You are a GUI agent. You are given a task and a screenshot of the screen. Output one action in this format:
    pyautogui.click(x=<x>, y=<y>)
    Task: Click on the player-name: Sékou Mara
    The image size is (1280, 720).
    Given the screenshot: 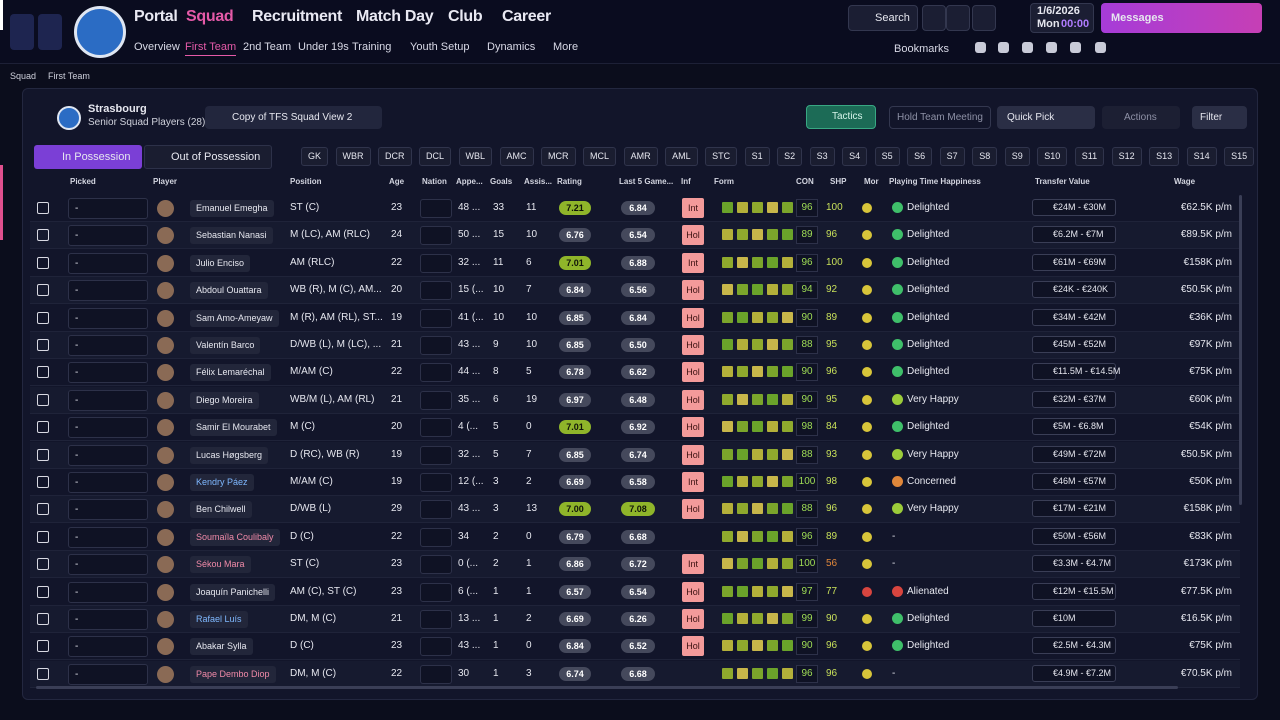 What is the action you would take?
    pyautogui.click(x=220, y=565)
    